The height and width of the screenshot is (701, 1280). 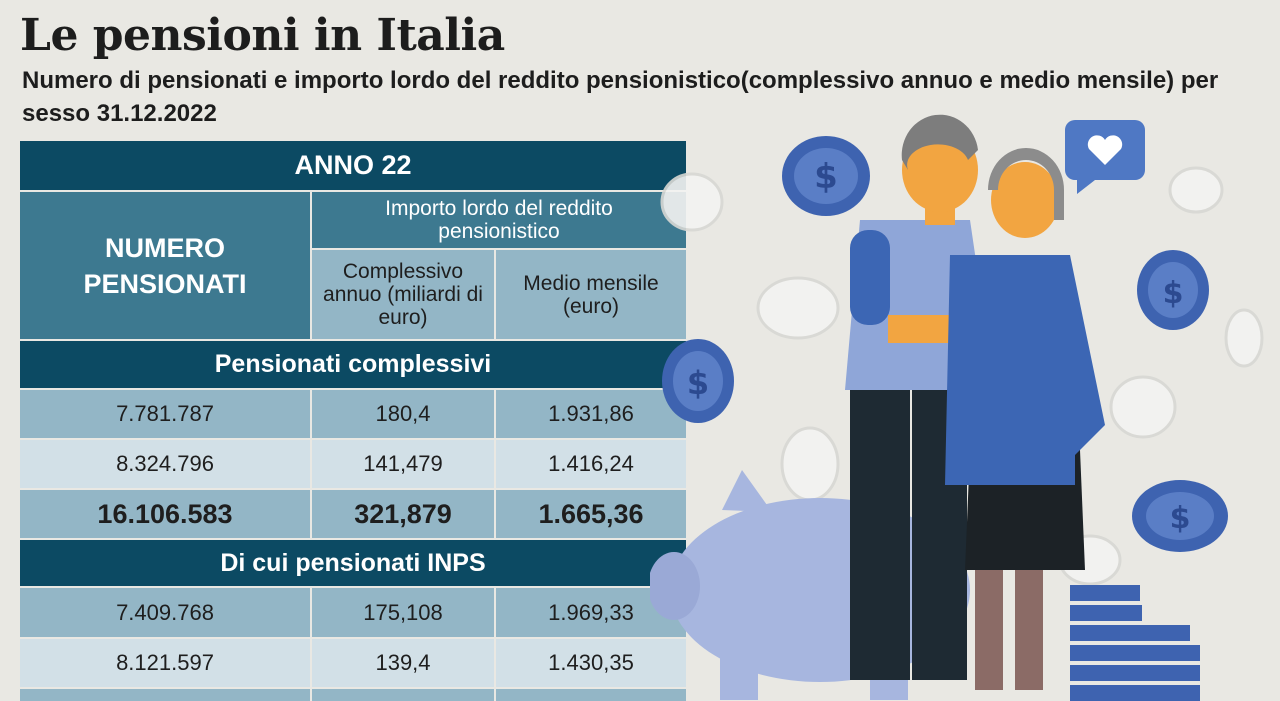 I want to click on table-cell: 7.781.787, so click(x=165, y=414).